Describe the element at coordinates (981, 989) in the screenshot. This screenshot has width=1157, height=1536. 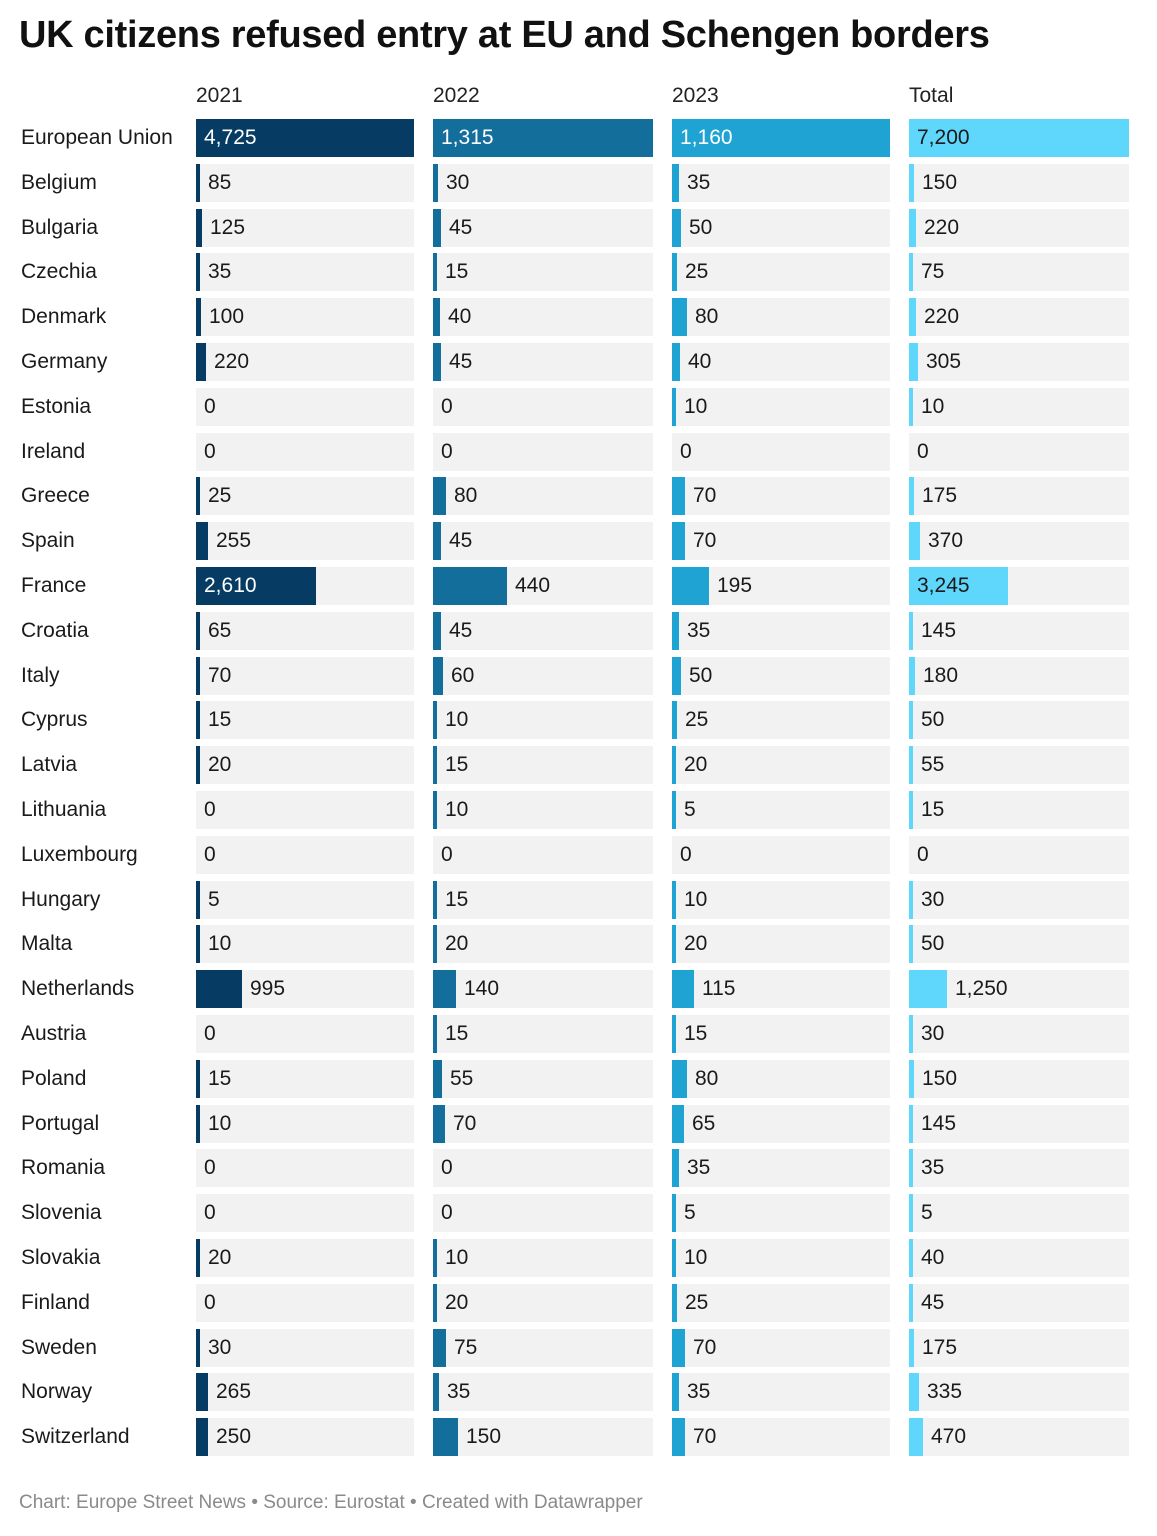
I see `value-label: 1,250` at that location.